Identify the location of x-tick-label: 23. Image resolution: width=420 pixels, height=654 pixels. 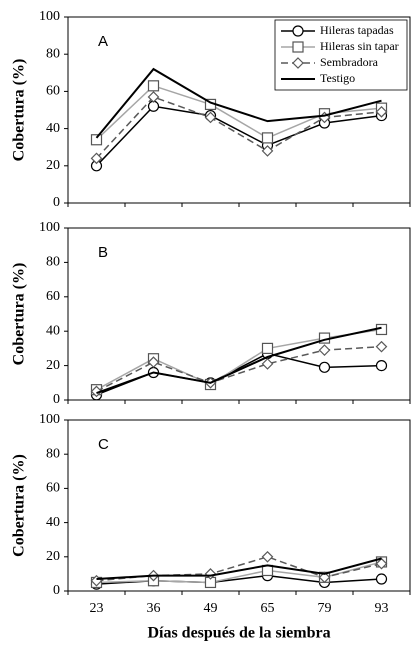
(97, 608).